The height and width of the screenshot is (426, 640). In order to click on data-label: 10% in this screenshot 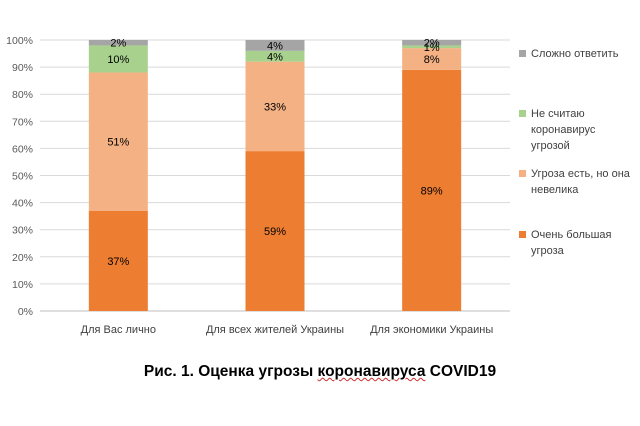, I will do `click(118, 60)`.